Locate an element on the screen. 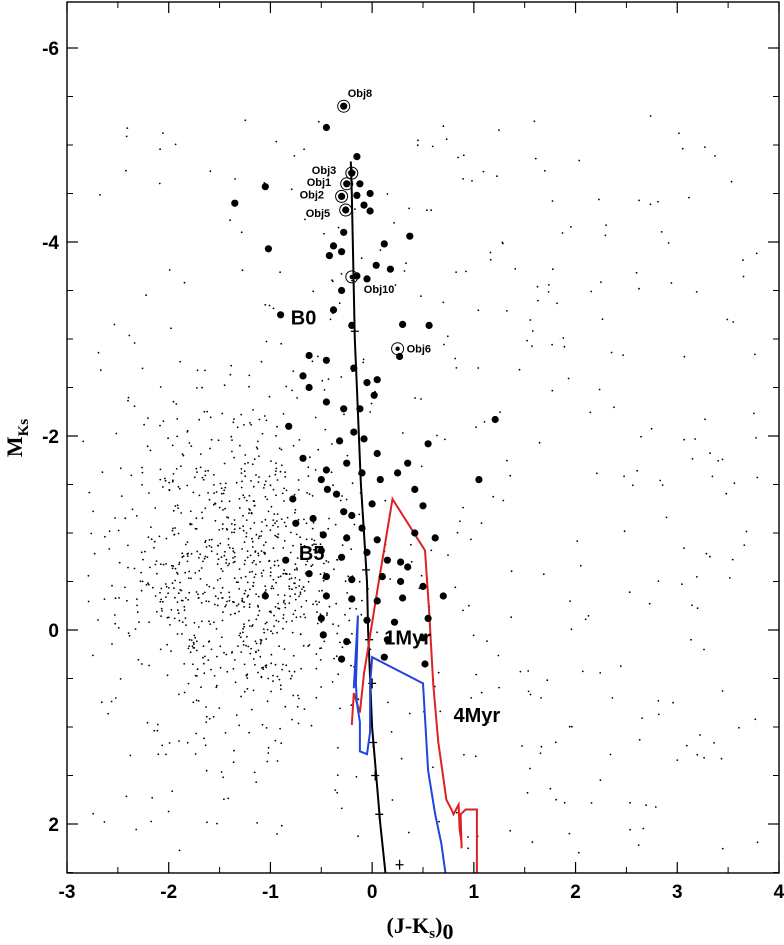 The image size is (784, 945). track-marker is located at coordinates (373, 742).